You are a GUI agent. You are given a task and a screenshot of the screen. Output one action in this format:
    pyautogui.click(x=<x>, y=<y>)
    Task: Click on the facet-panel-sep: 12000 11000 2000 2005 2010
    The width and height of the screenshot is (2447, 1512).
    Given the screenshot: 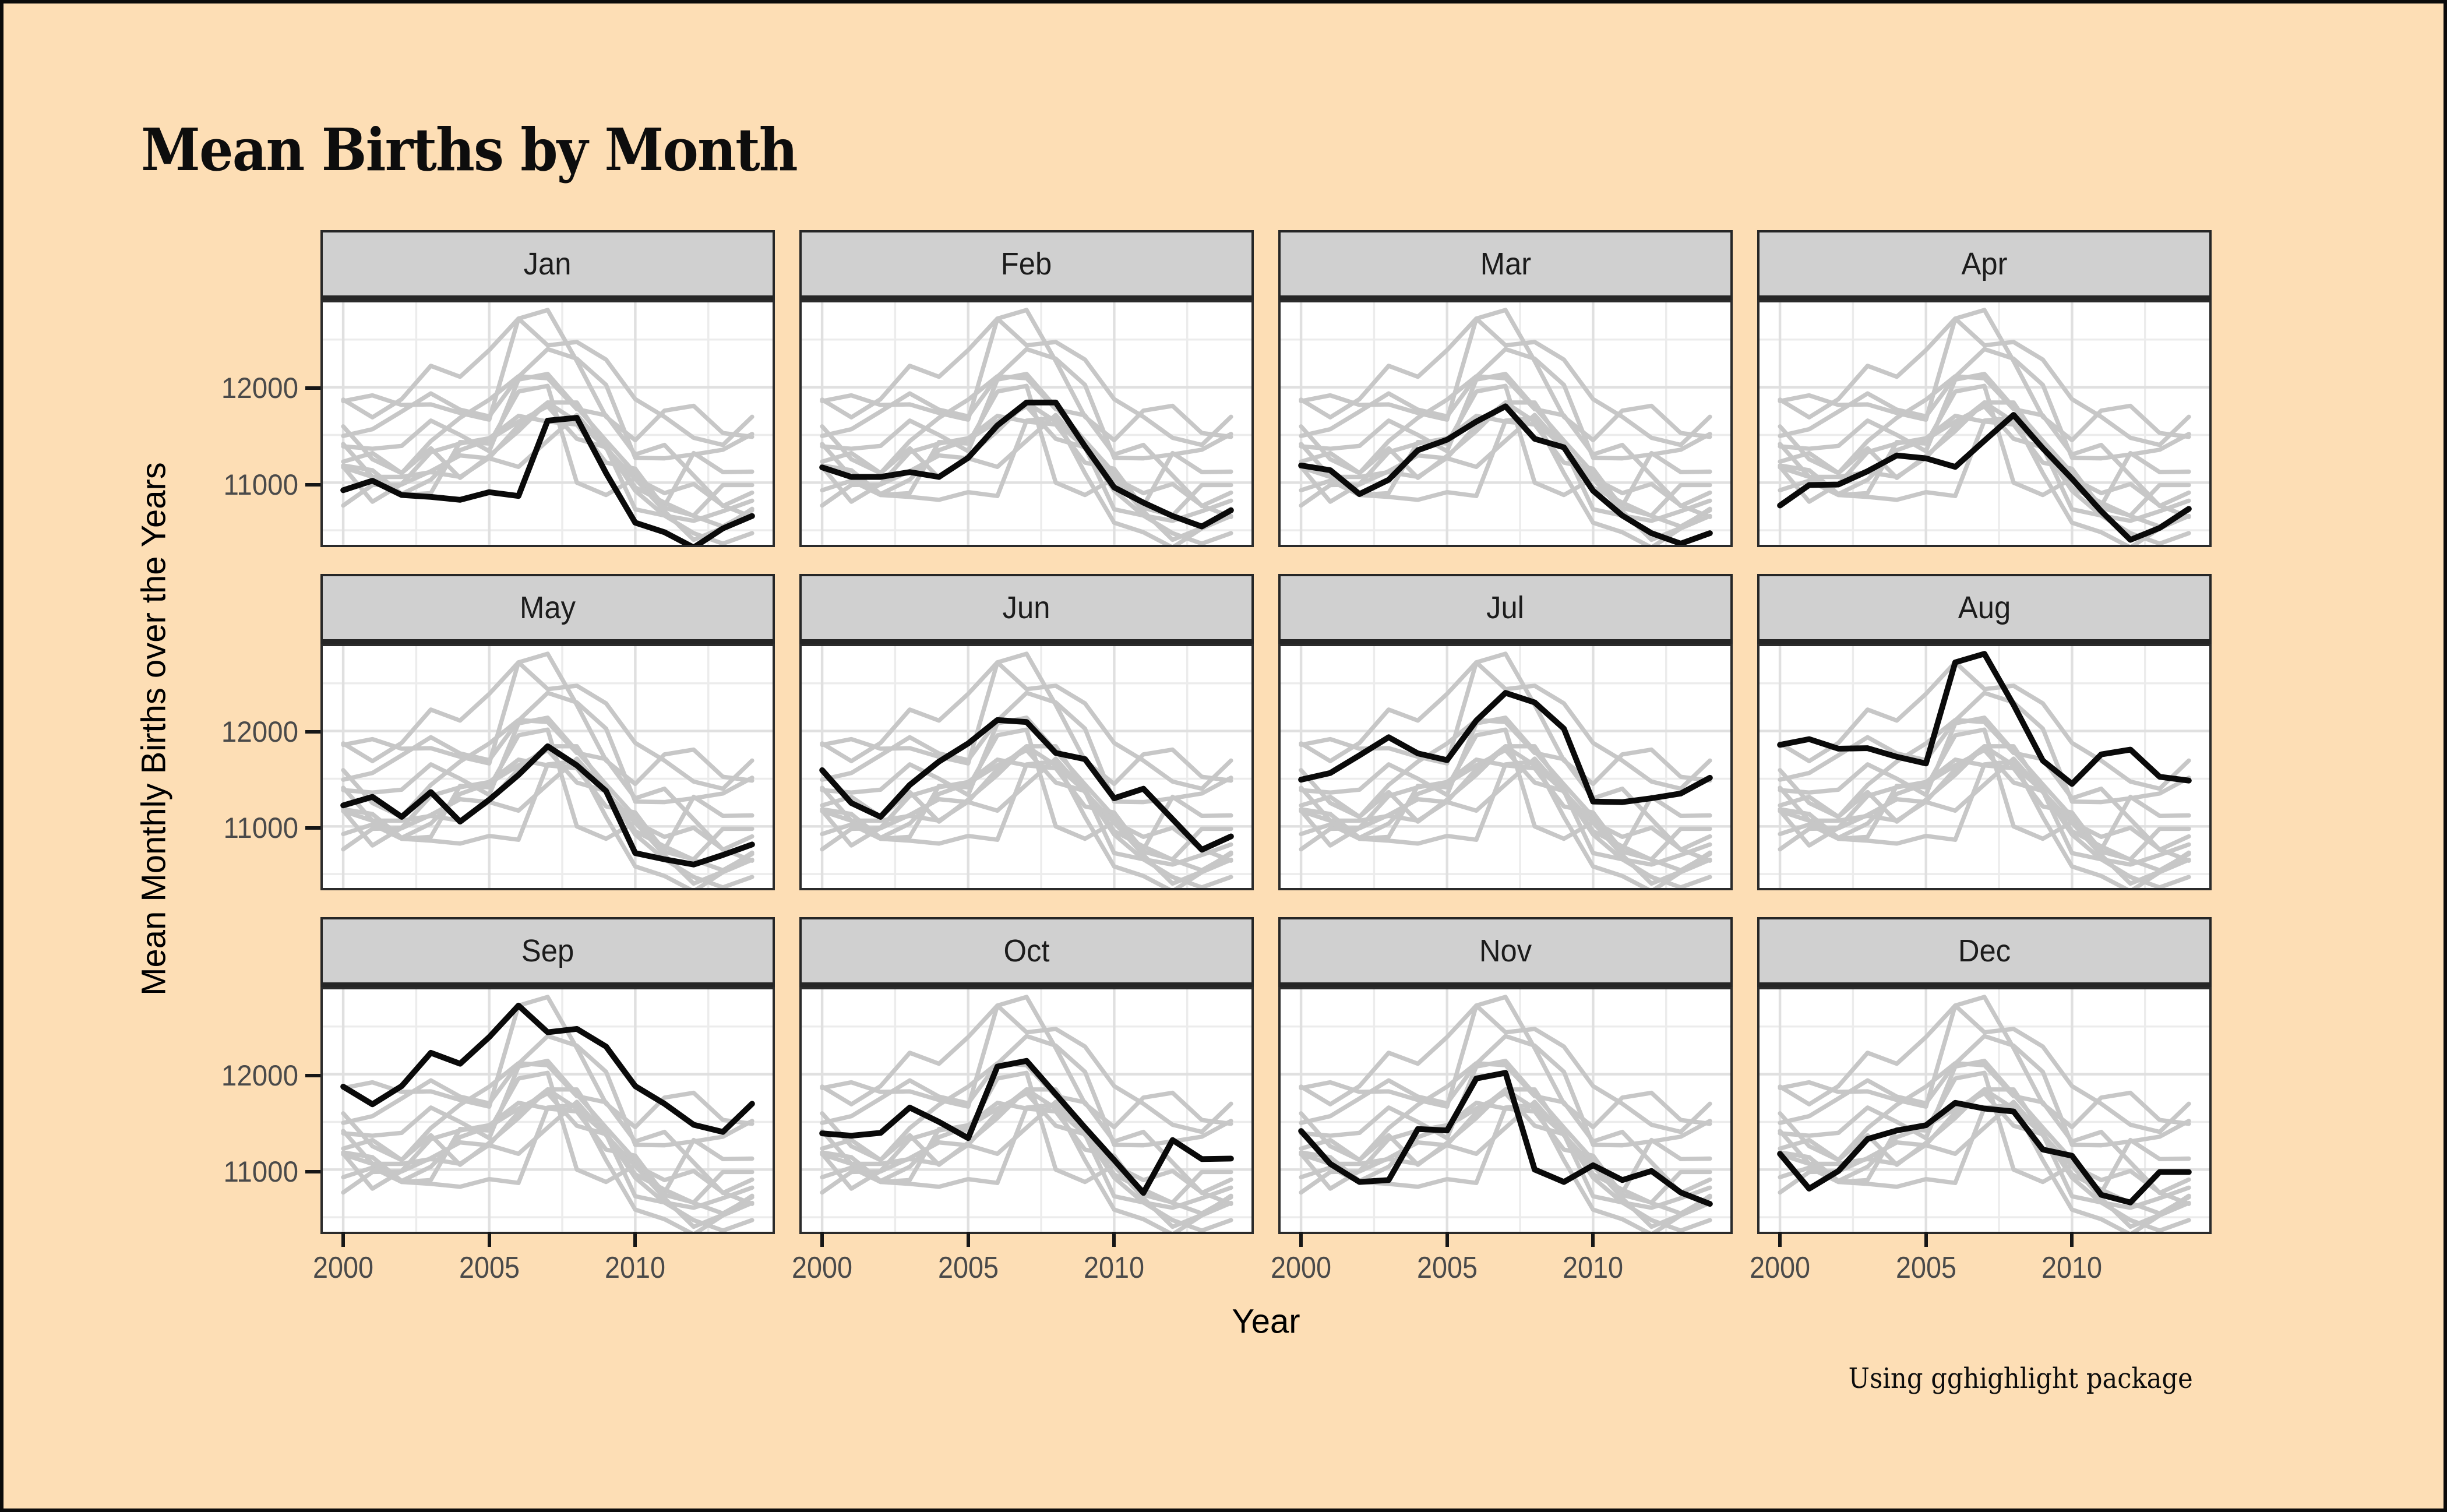 What is the action you would take?
    pyautogui.click(x=498, y=1135)
    